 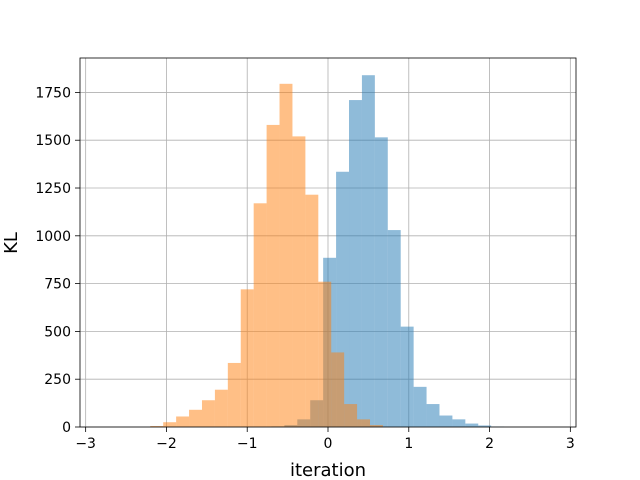 I want to click on y-tick-label: 750, so click(x=57, y=285).